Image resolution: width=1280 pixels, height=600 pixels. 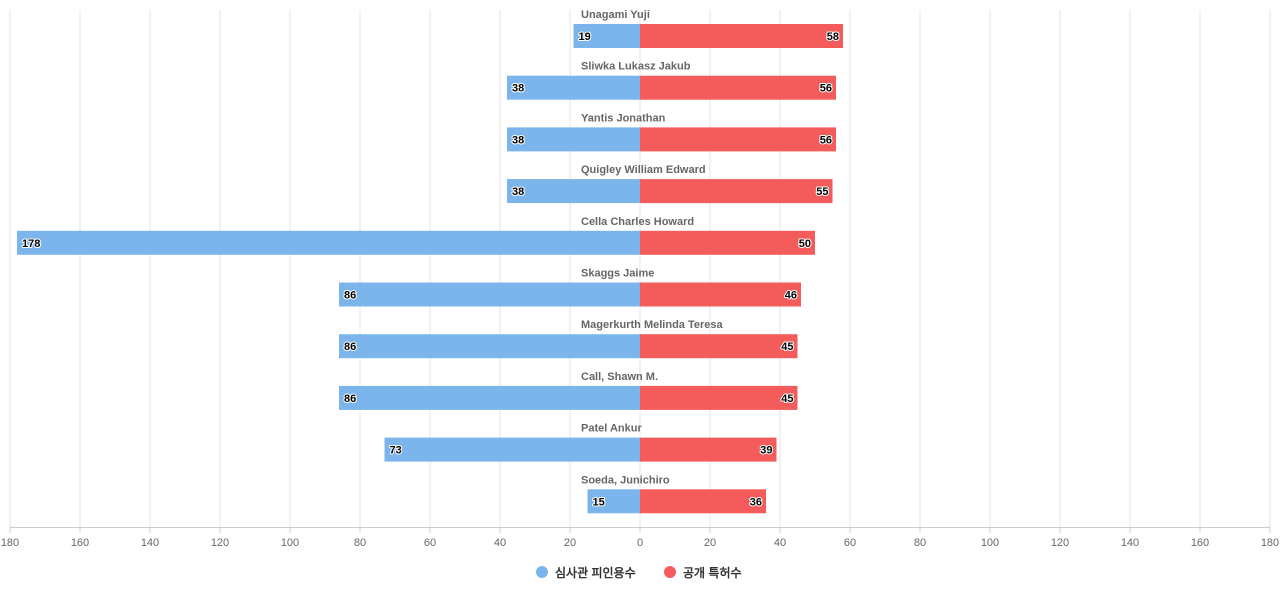 I want to click on category-label: Yantis Jonathan, so click(x=623, y=118).